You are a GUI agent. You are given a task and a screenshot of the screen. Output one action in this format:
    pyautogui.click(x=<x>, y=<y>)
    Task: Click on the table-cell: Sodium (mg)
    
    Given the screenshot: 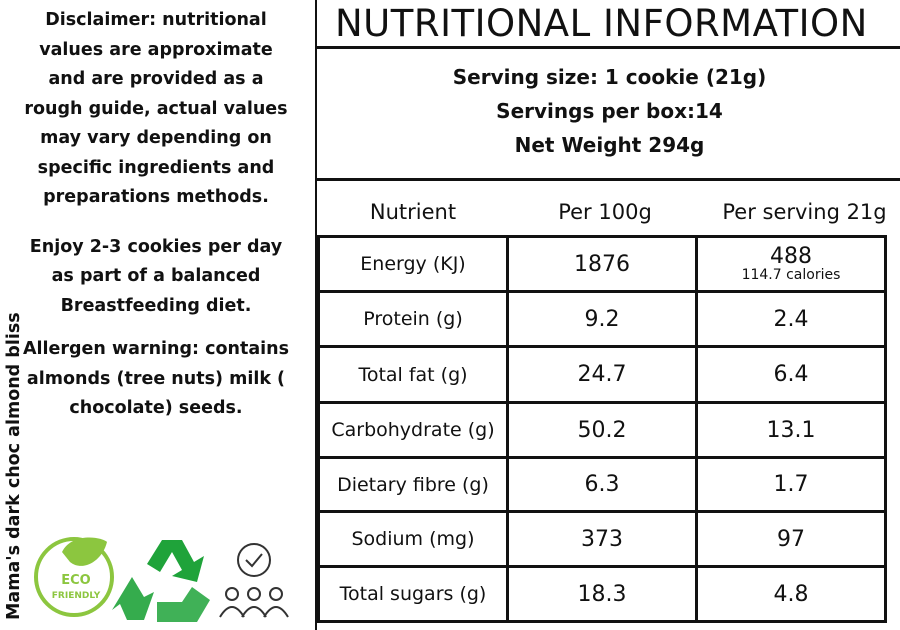 What is the action you would take?
    pyautogui.click(x=413, y=539)
    